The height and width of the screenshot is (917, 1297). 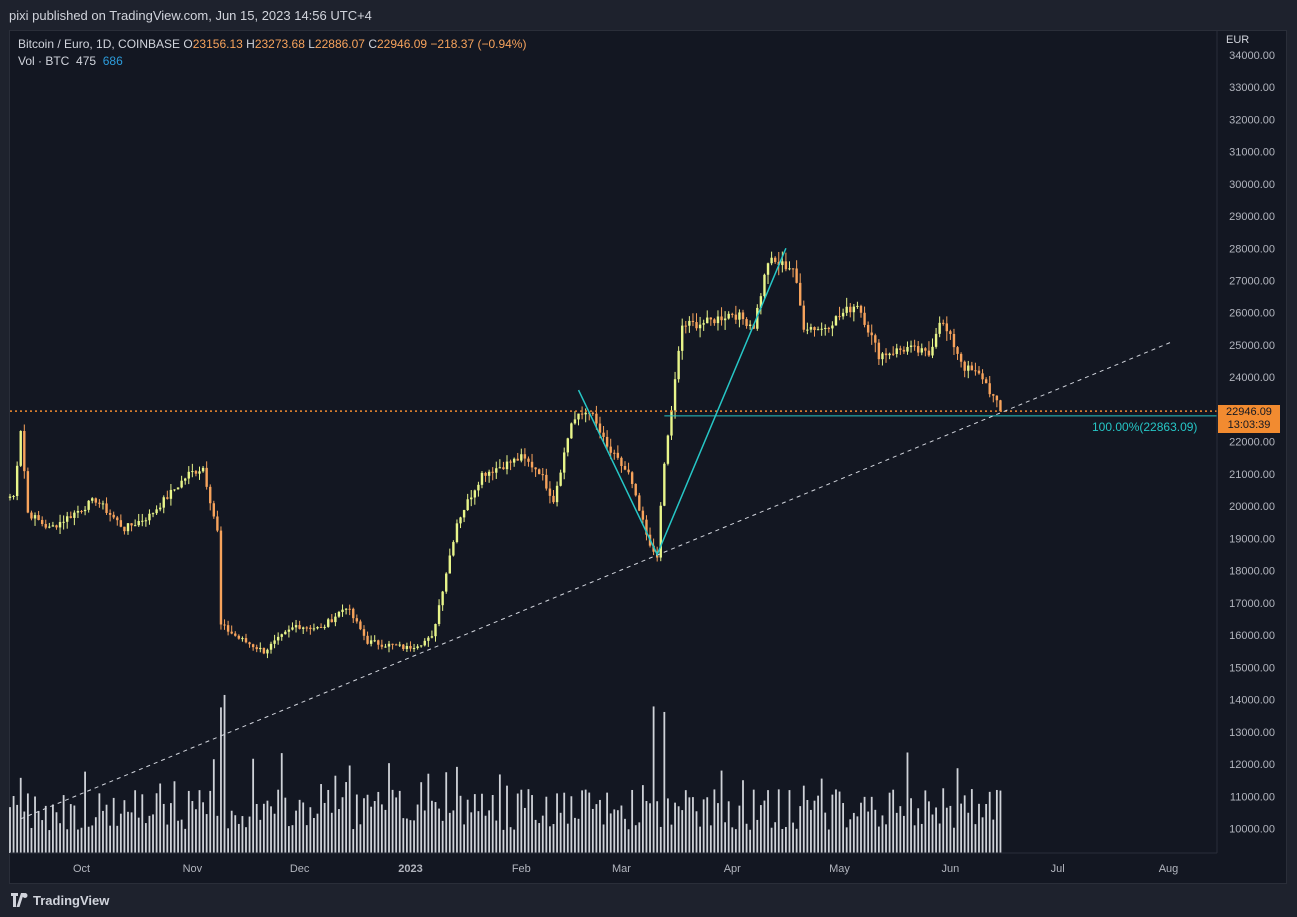 I want to click on y-tick-label: 12000.00, so click(x=1252, y=765).